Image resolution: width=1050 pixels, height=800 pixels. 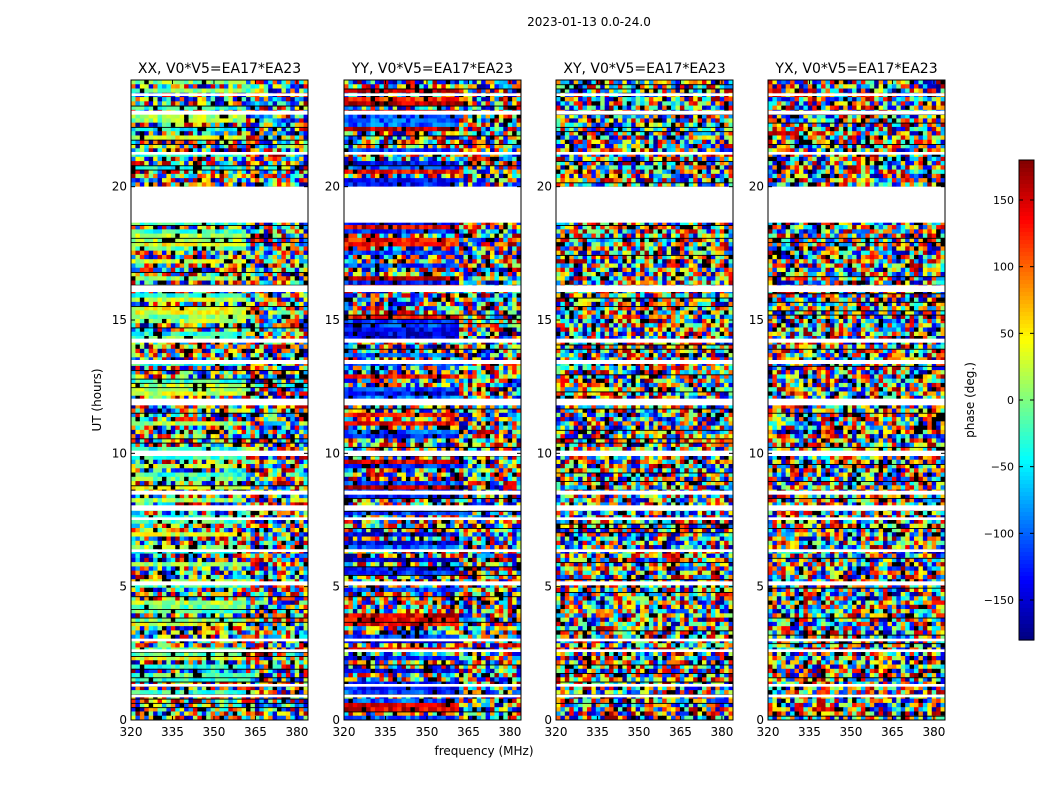 What do you see at coordinates (644, 69) in the screenshot?
I see `panel-title: XY, V0*V5=EA17*EA23` at bounding box center [644, 69].